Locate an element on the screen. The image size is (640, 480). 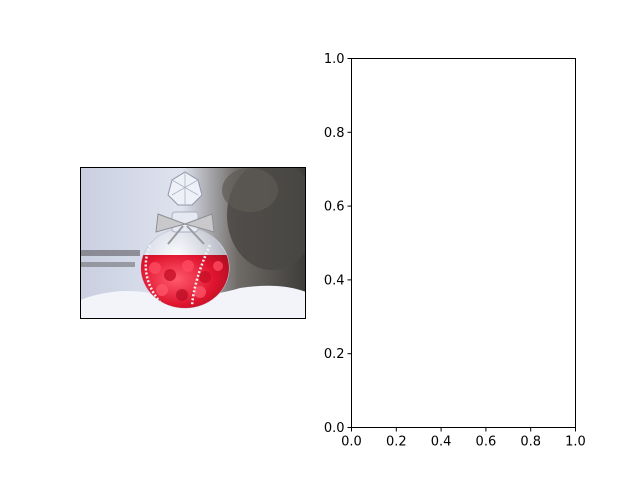
stopper-facets is located at coordinates (185, 188).